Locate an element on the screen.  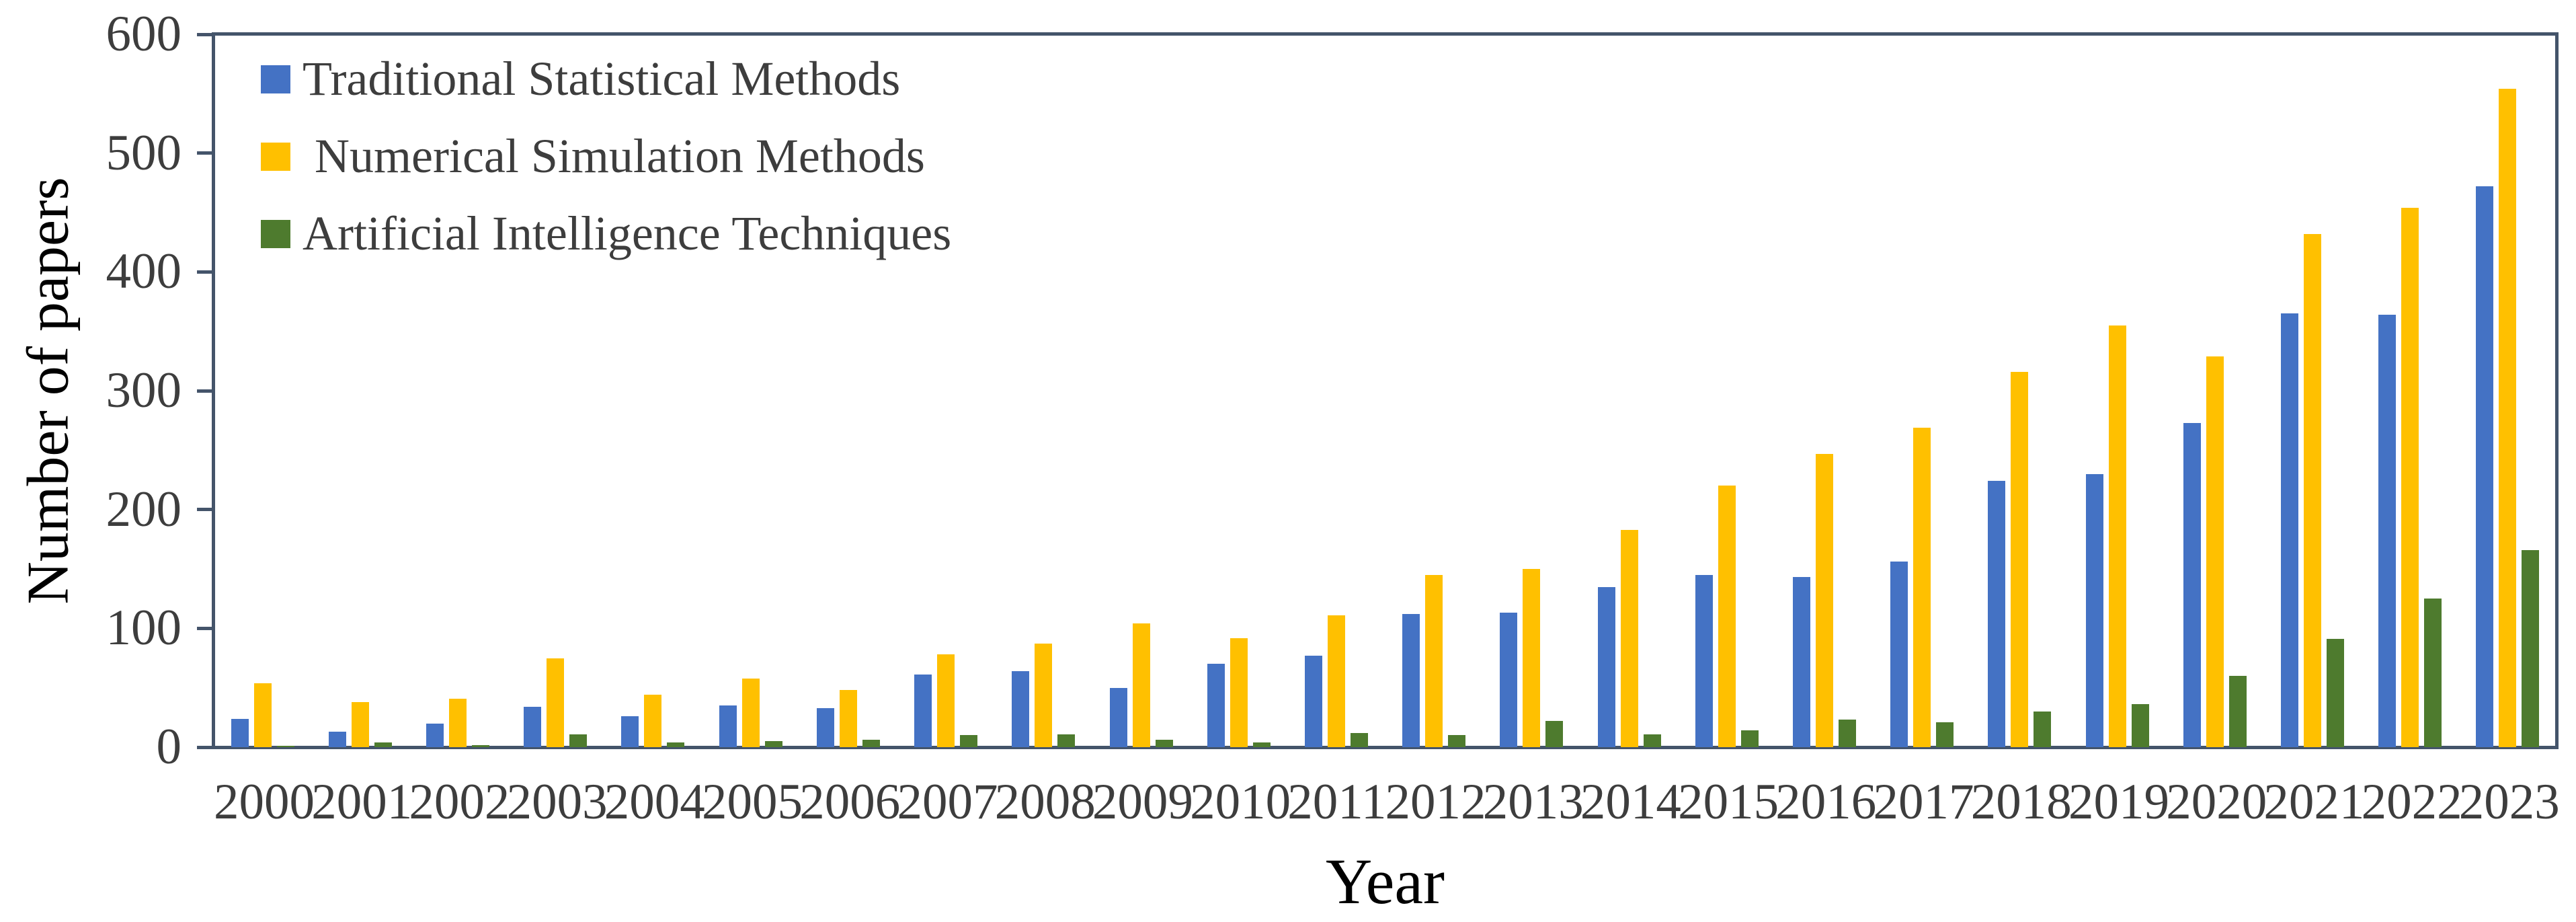
x-tick-label: 2022 is located at coordinates (2411, 802).